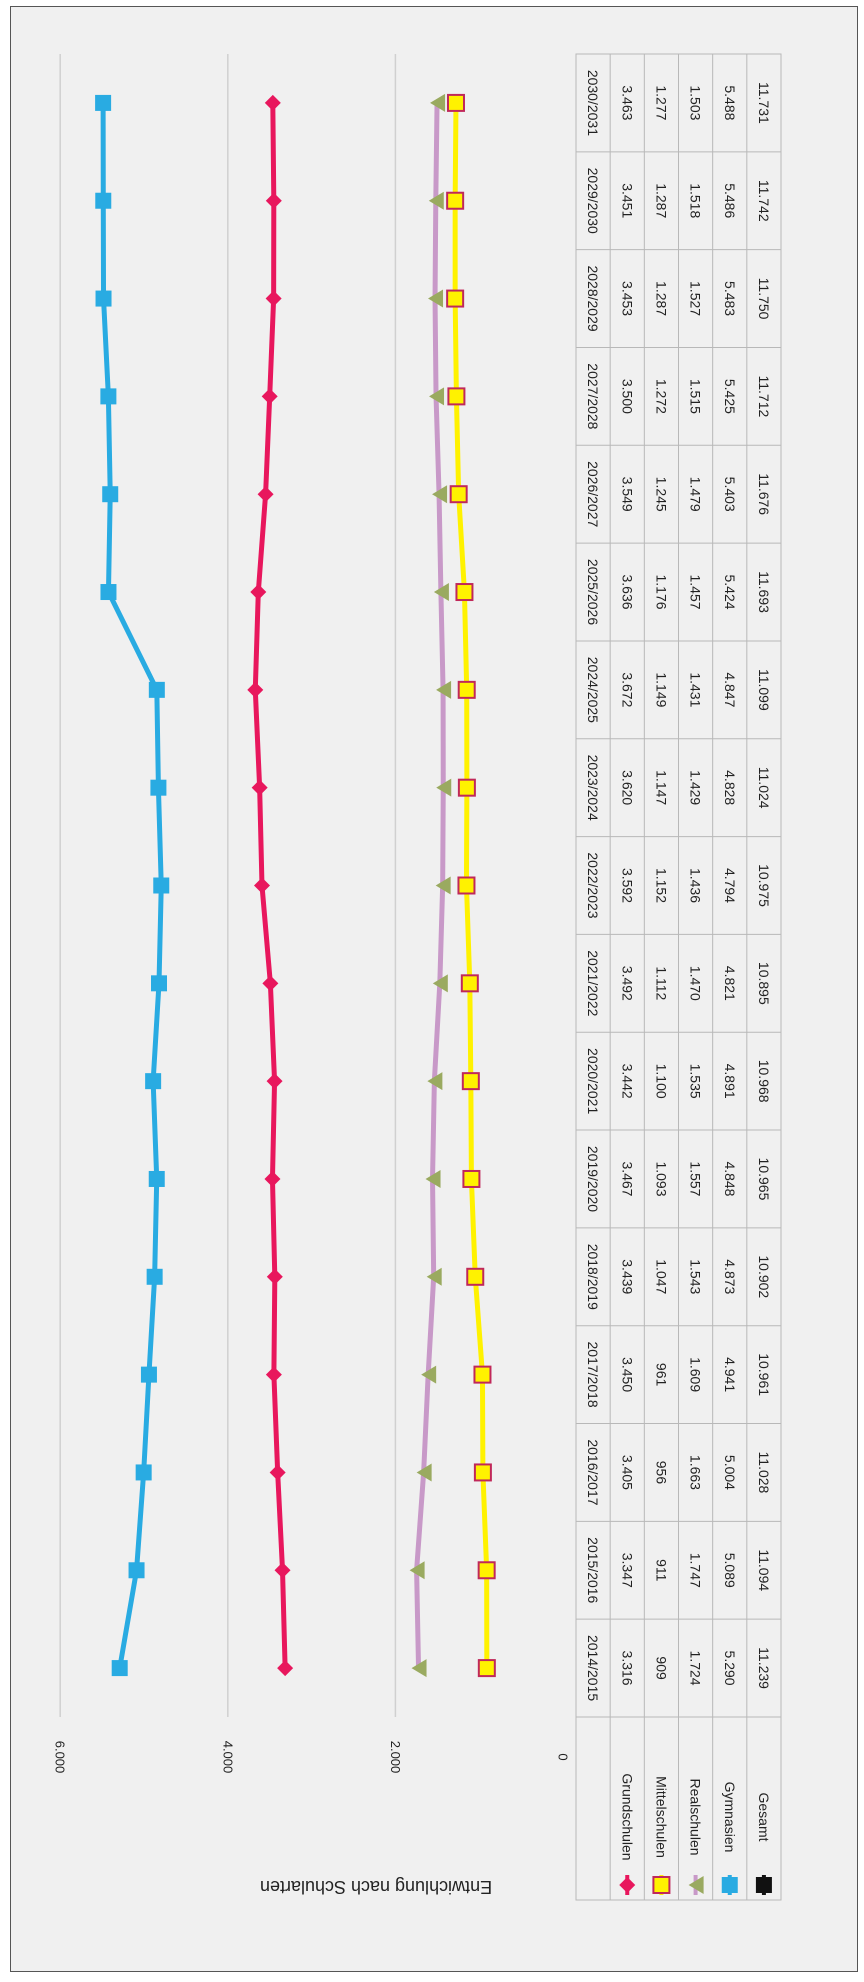 The image size is (864, 1982). I want to click on data-label: 3.467, so click(627, 1178).